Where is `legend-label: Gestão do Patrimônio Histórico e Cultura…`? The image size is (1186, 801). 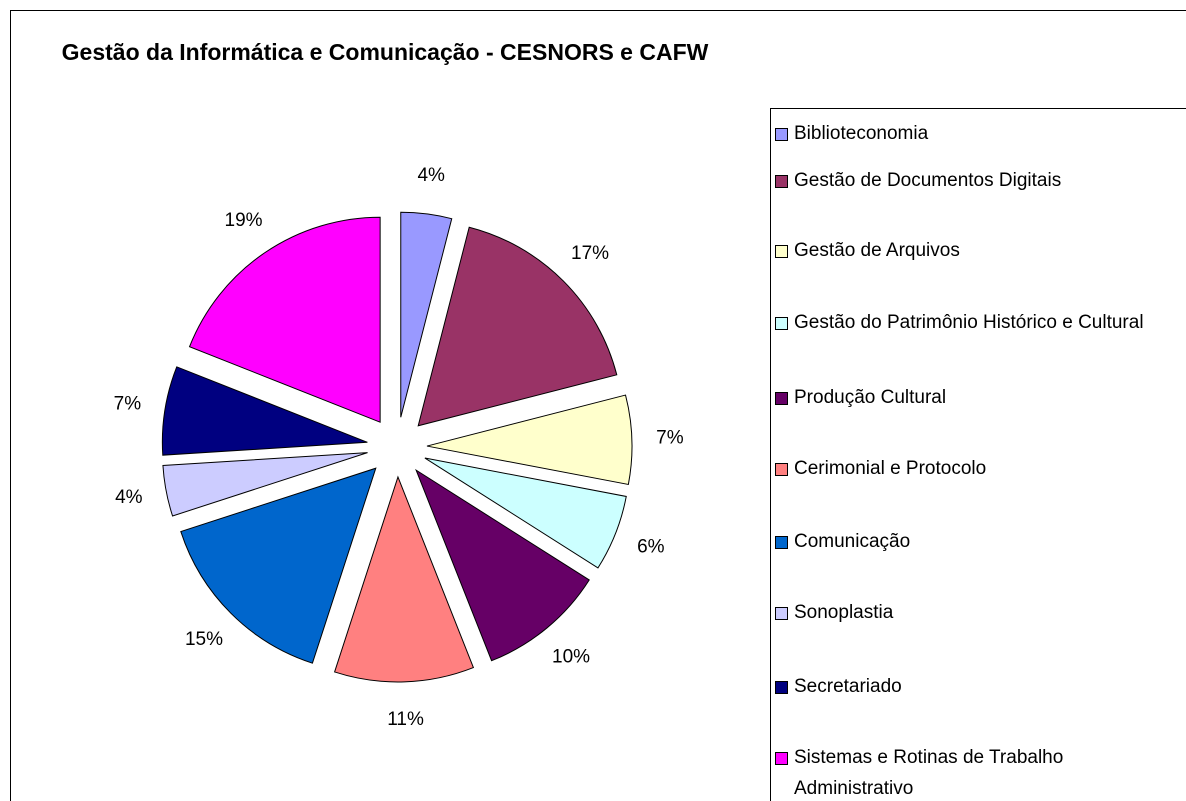 legend-label: Gestão do Patrimônio Histórico e Cultura… is located at coordinates (969, 322).